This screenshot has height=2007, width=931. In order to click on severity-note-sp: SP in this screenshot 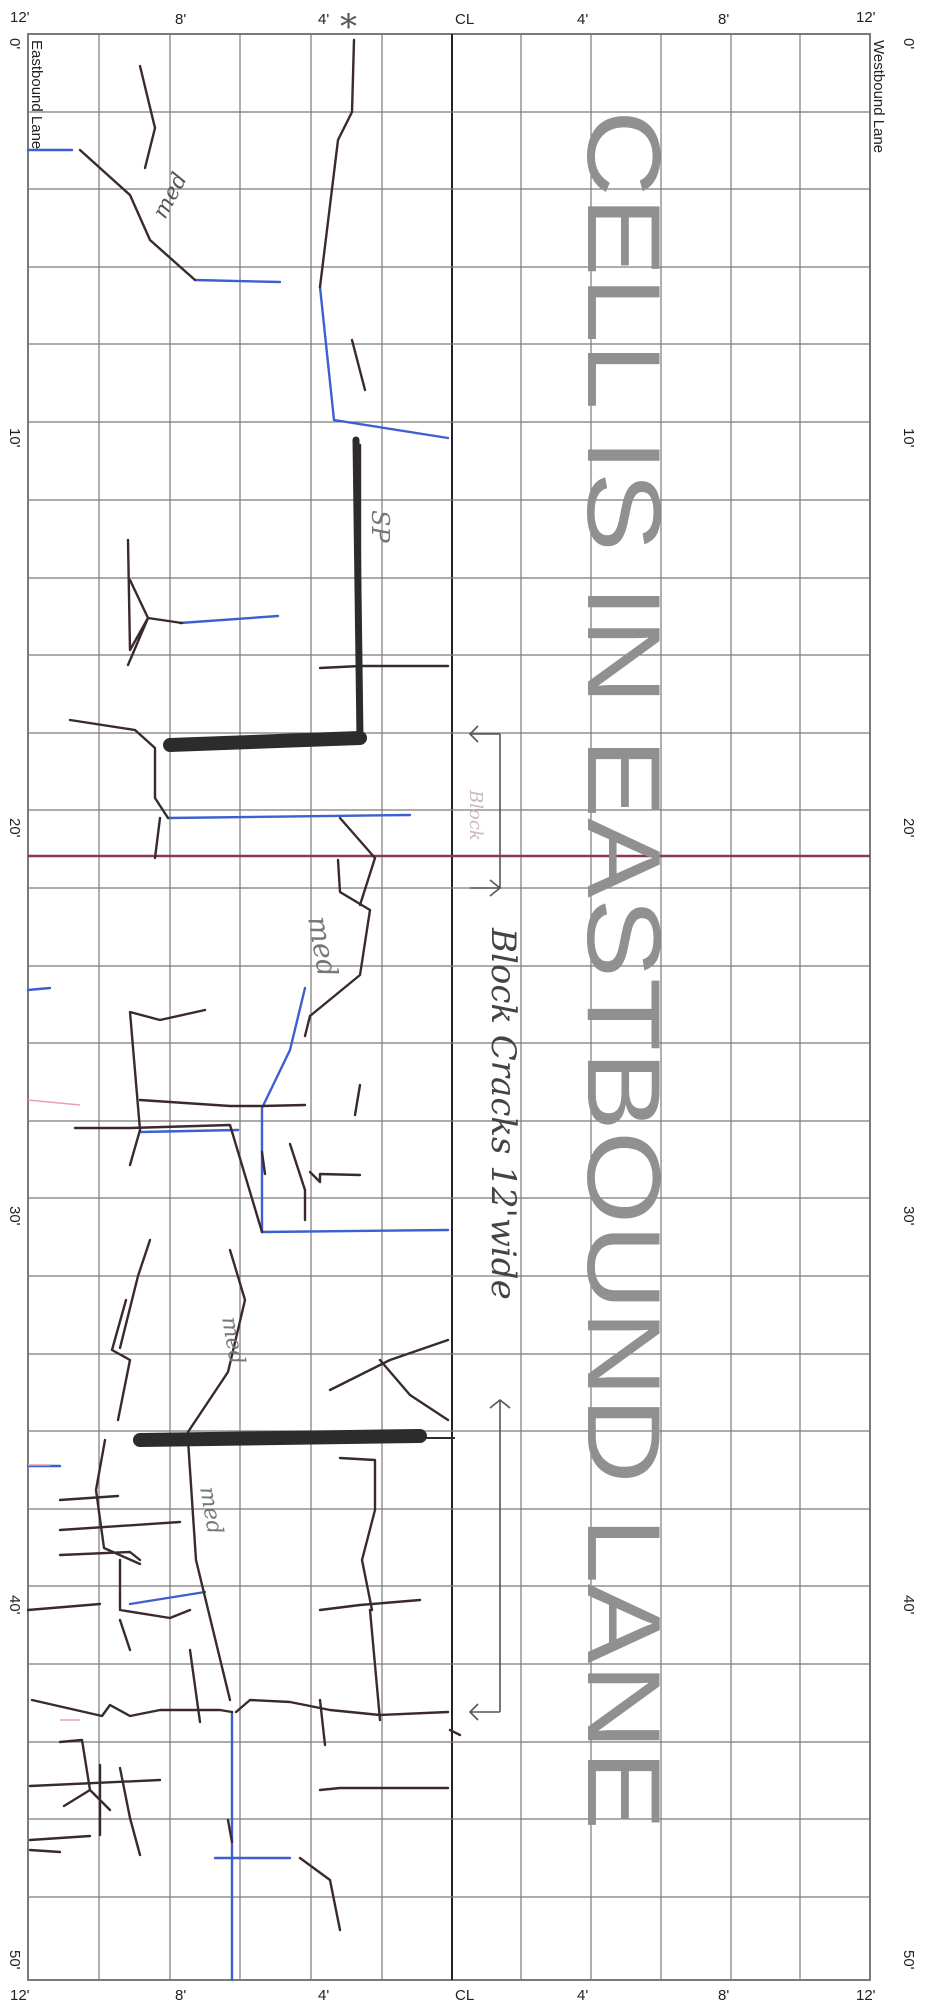, I will do `click(380, 526)`.